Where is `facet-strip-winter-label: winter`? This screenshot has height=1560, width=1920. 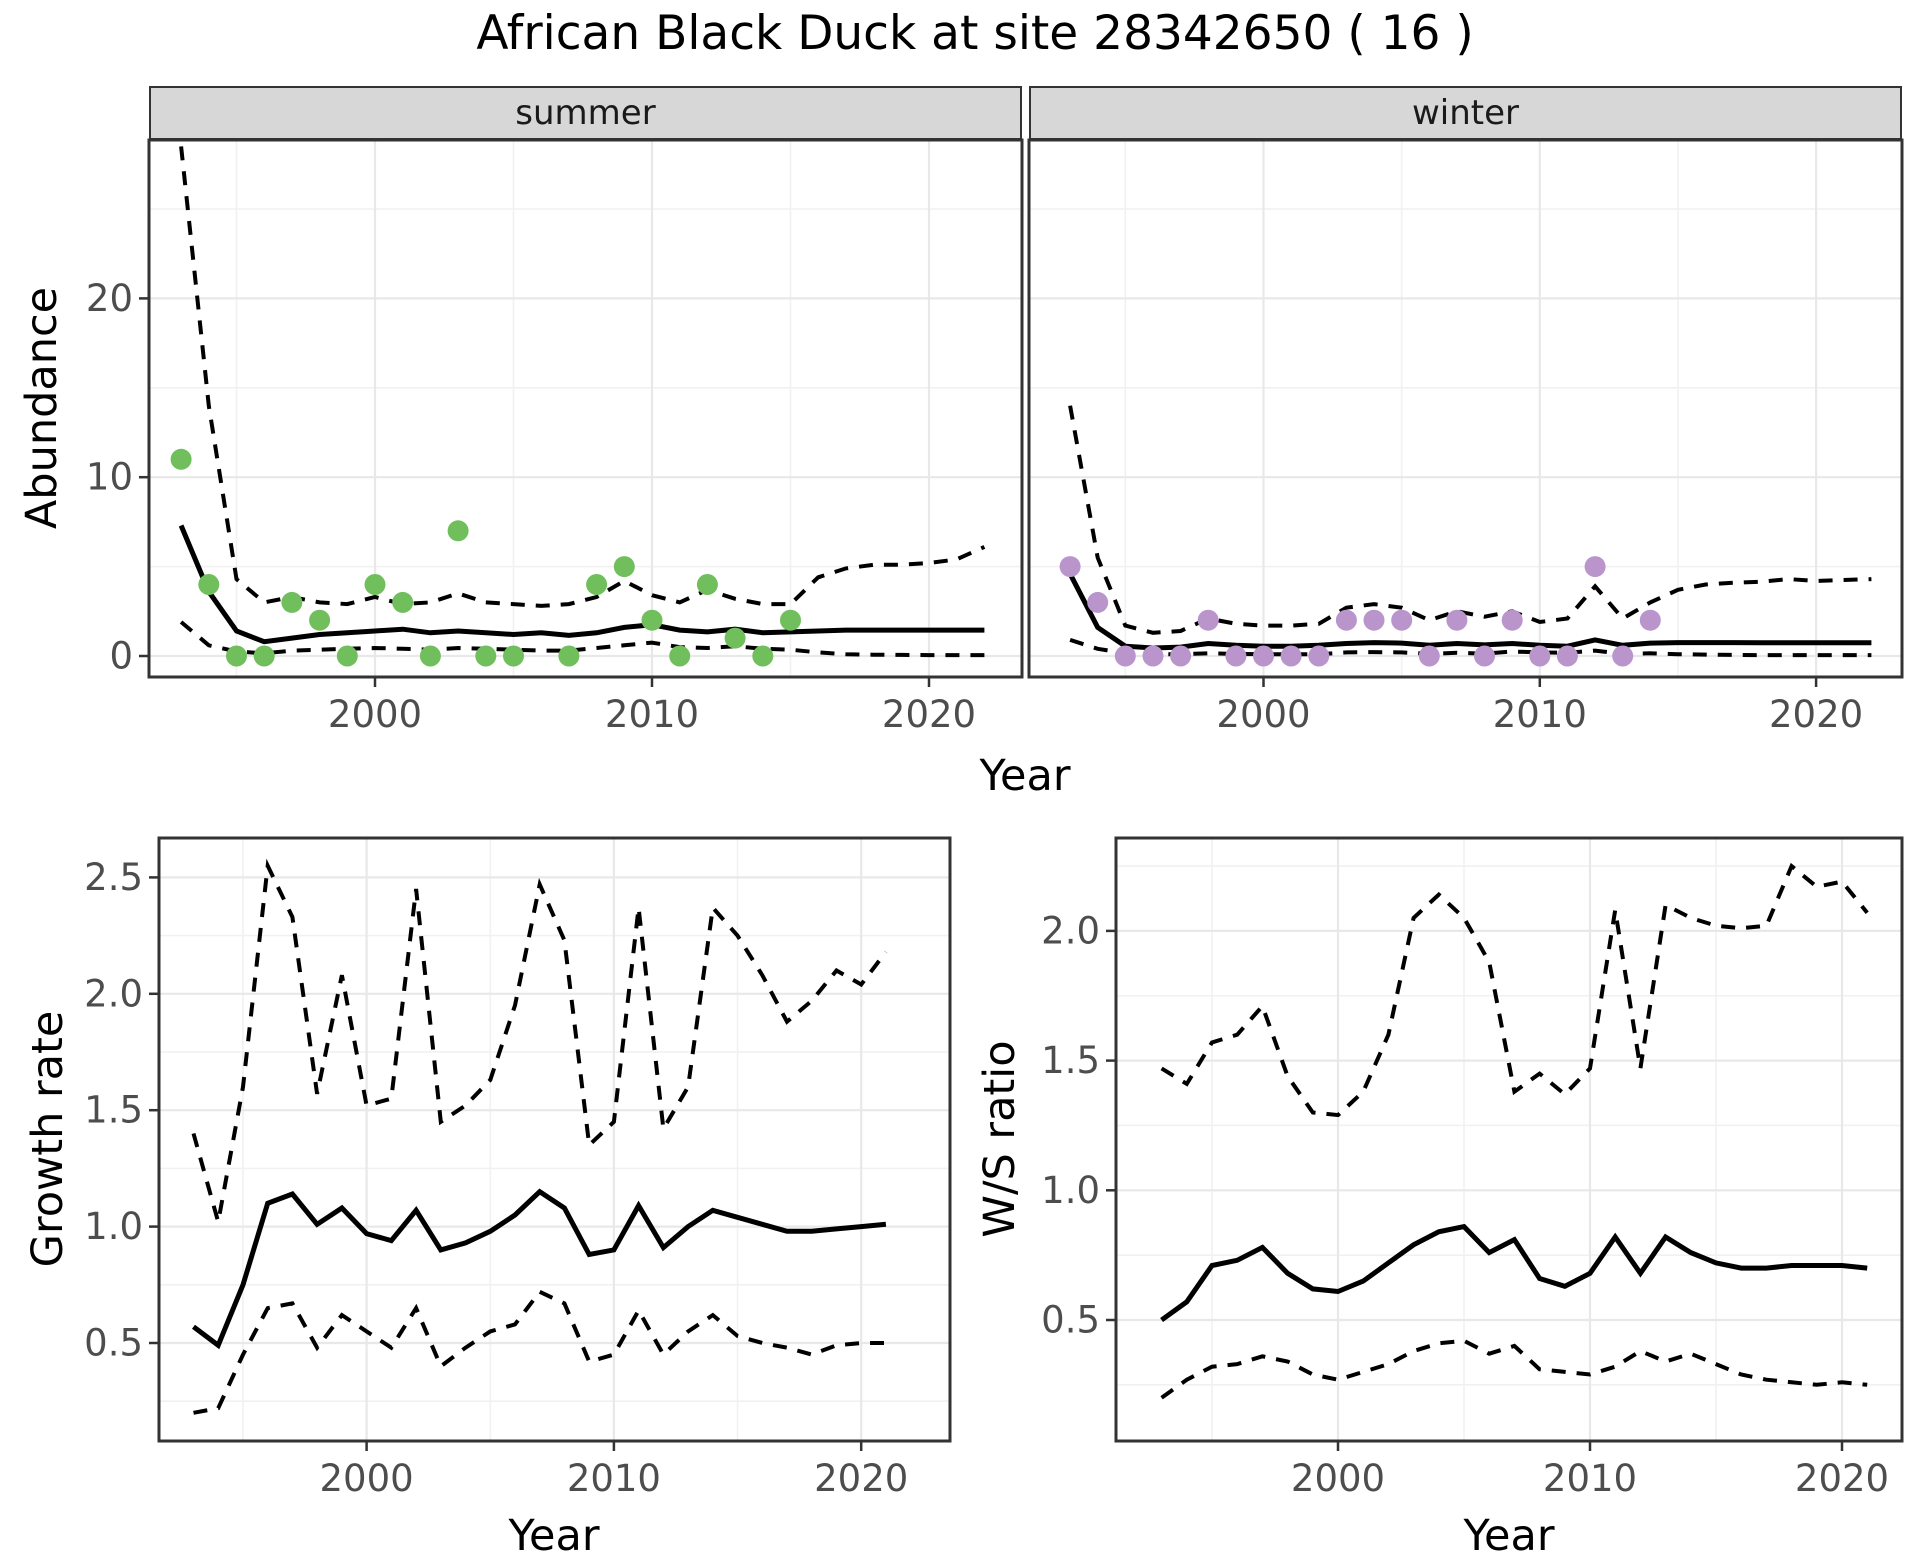
facet-strip-winter-label: winter is located at coordinates (1465, 113).